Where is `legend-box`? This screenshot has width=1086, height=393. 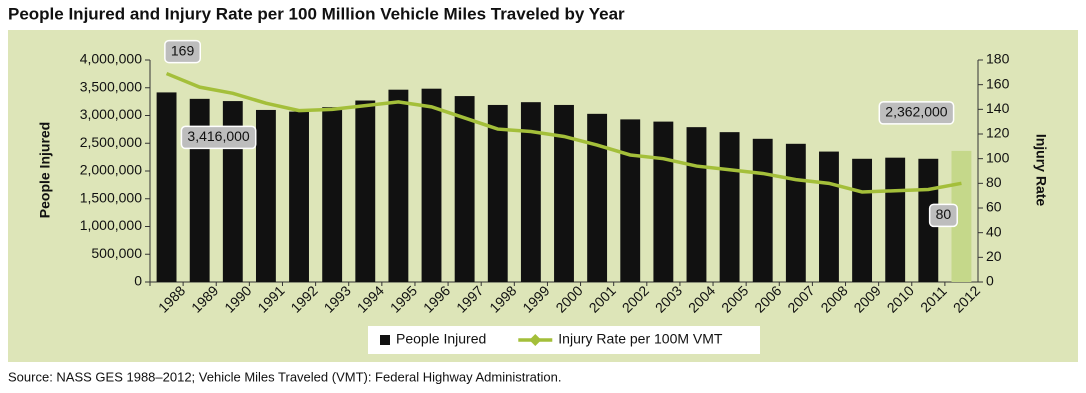 legend-box is located at coordinates (564, 340).